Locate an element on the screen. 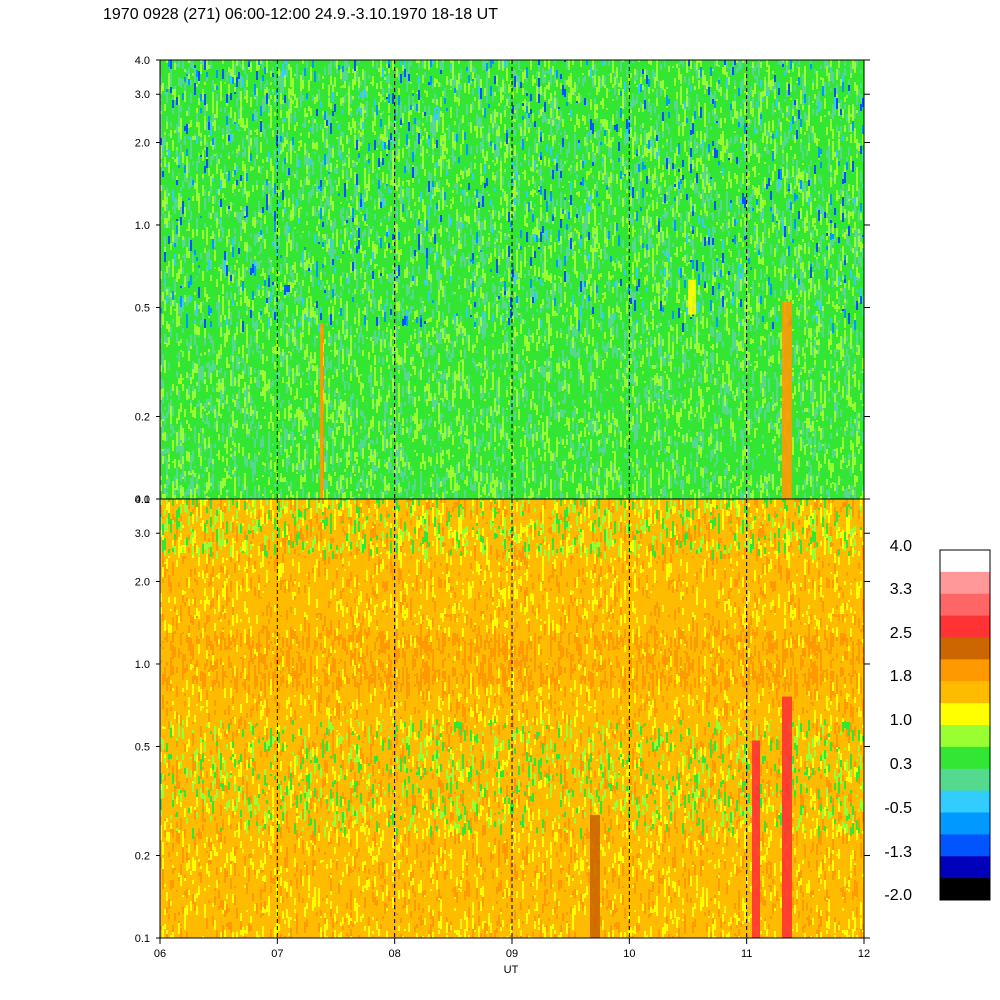 The height and width of the screenshot is (1000, 1000). y-tick-label: 0.1 is located at coordinates (142, 939).